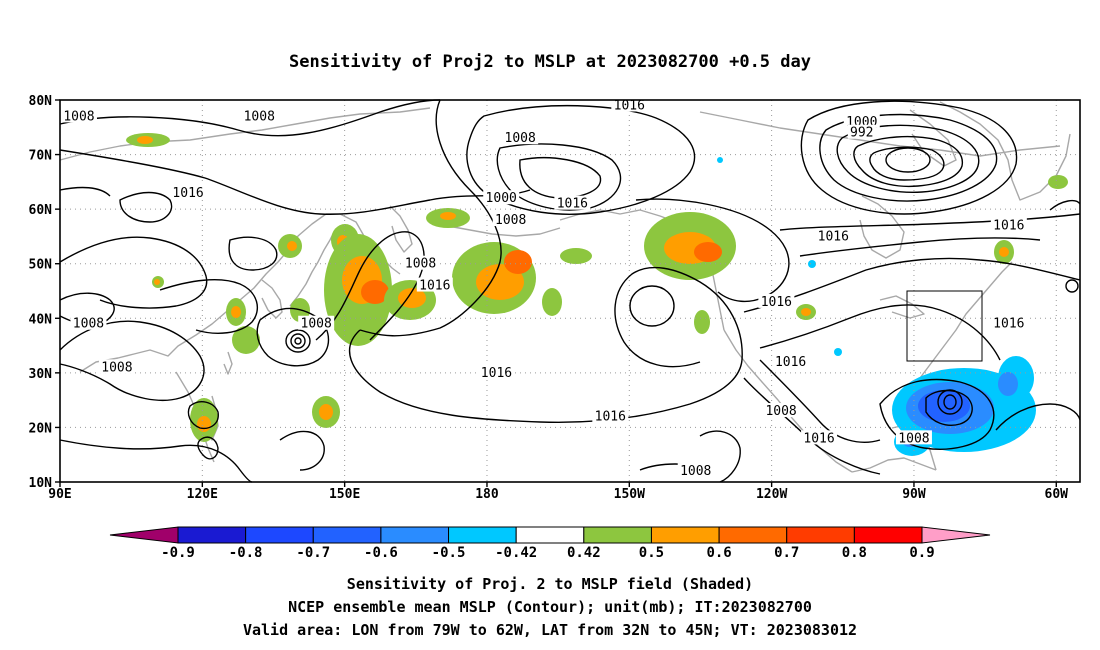  Describe the element at coordinates (144, 535) in the screenshot. I see `colorbar-arrow-left` at that location.